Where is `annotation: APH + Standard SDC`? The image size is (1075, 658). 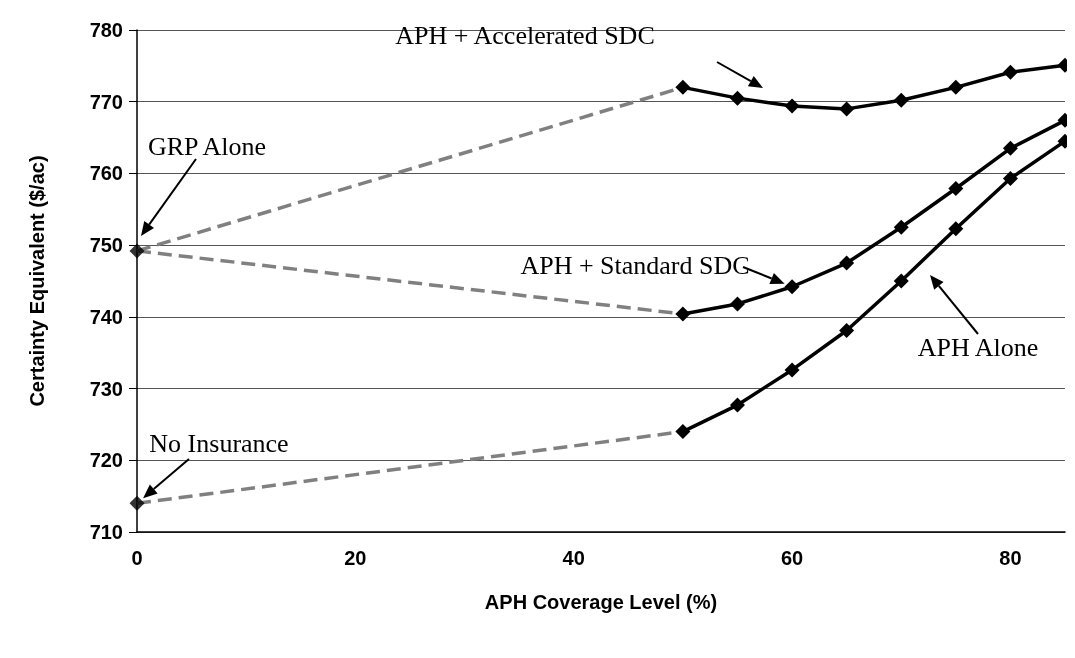 annotation: APH + Standard SDC is located at coordinates (635, 265).